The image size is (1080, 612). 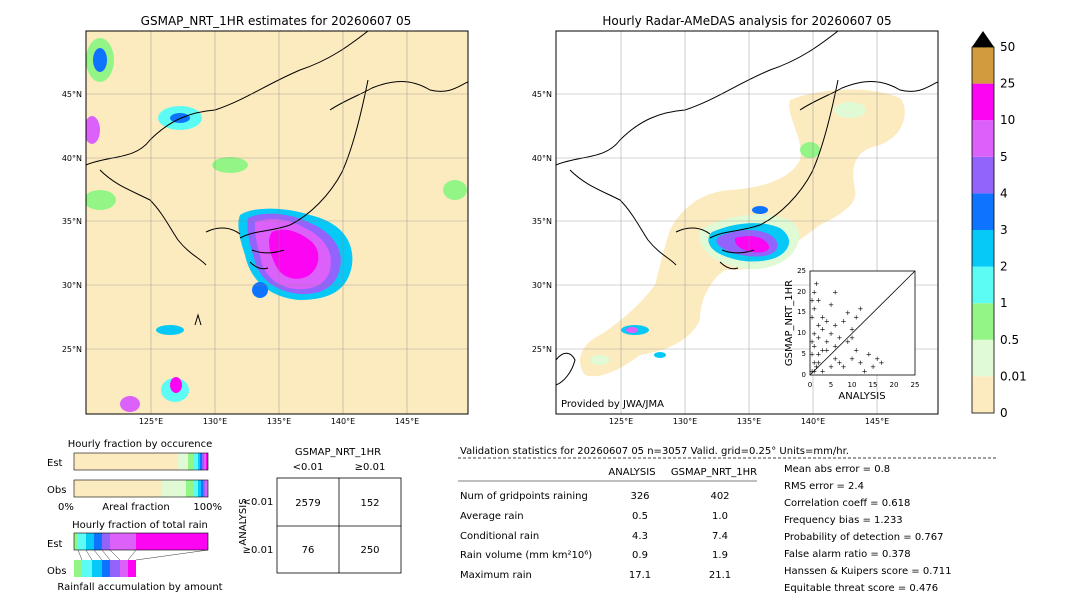 What do you see at coordinates (894, 385) in the screenshot?
I see `scatter-x-tick: 20` at bounding box center [894, 385].